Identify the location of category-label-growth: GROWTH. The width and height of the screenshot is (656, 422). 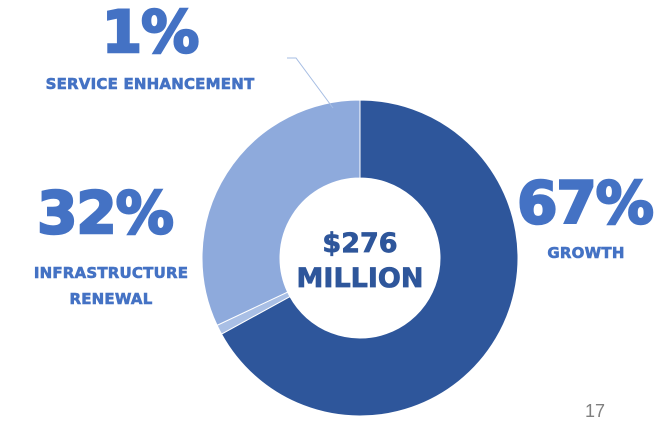
(586, 253).